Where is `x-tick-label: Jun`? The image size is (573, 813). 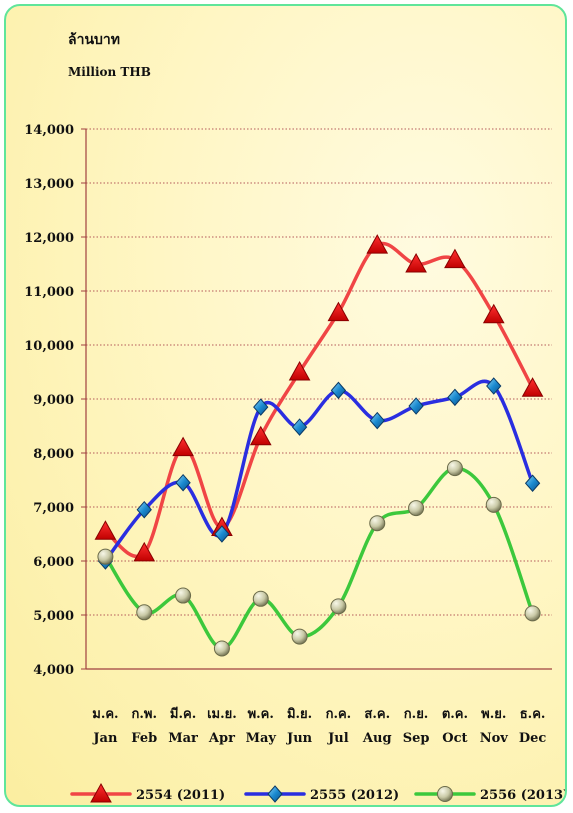
x-tick-label: Jun is located at coordinates (299, 738).